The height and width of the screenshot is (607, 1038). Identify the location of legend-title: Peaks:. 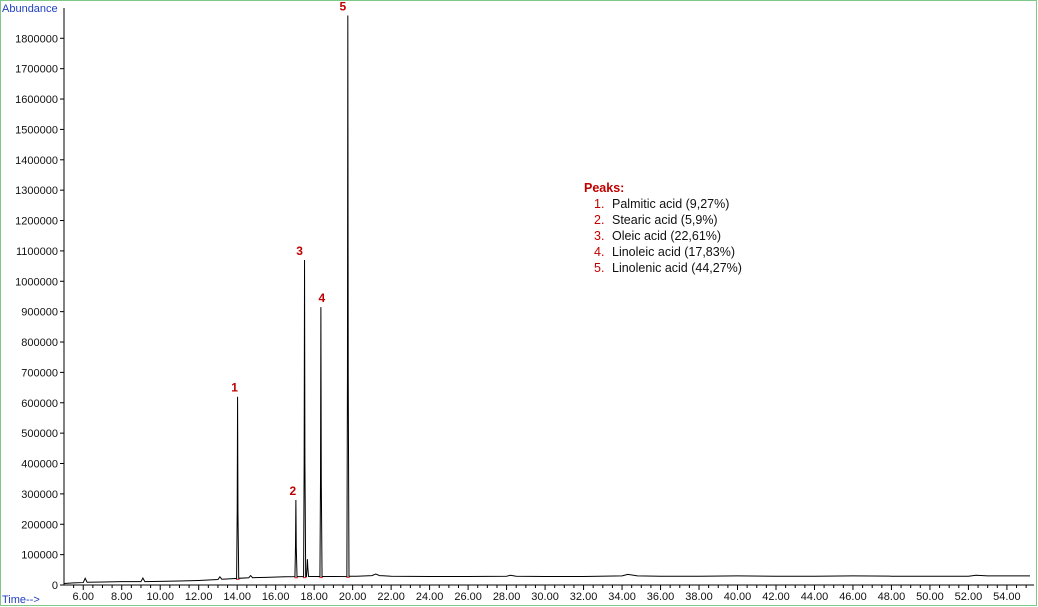
(604, 188).